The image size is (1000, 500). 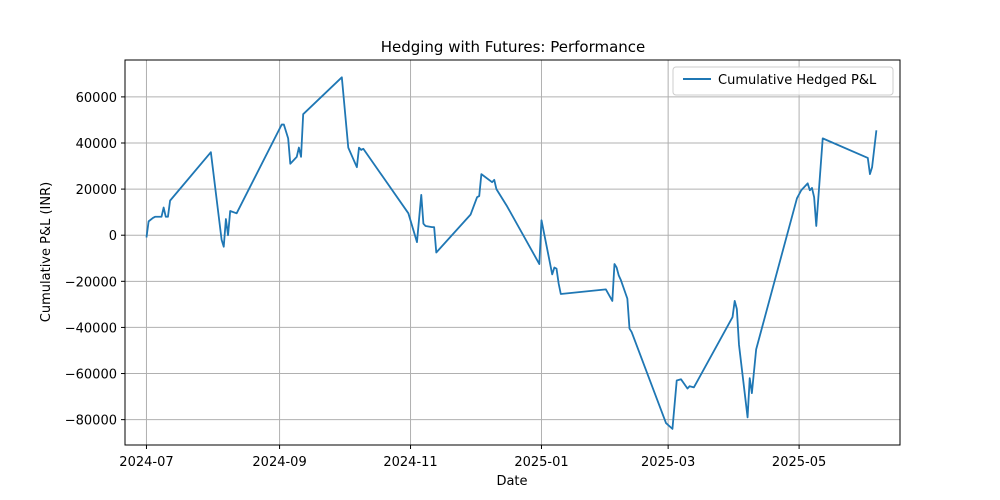 I want to click on y-tick-label: −20000, so click(x=91, y=282).